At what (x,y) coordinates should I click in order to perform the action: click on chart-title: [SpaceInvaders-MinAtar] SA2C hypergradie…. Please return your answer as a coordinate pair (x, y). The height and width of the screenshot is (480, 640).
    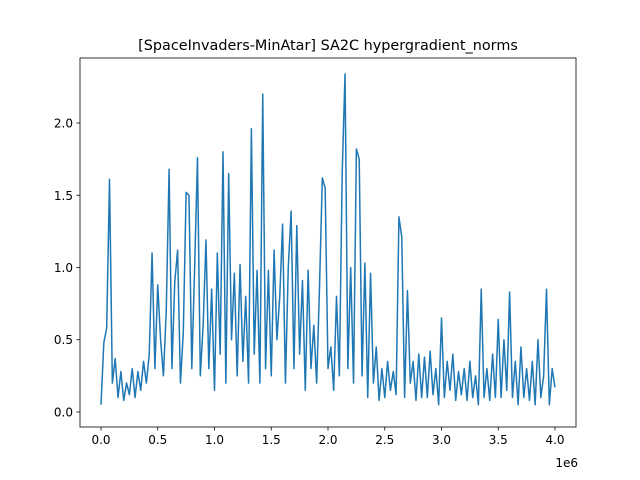
    Looking at the image, I should click on (328, 46).